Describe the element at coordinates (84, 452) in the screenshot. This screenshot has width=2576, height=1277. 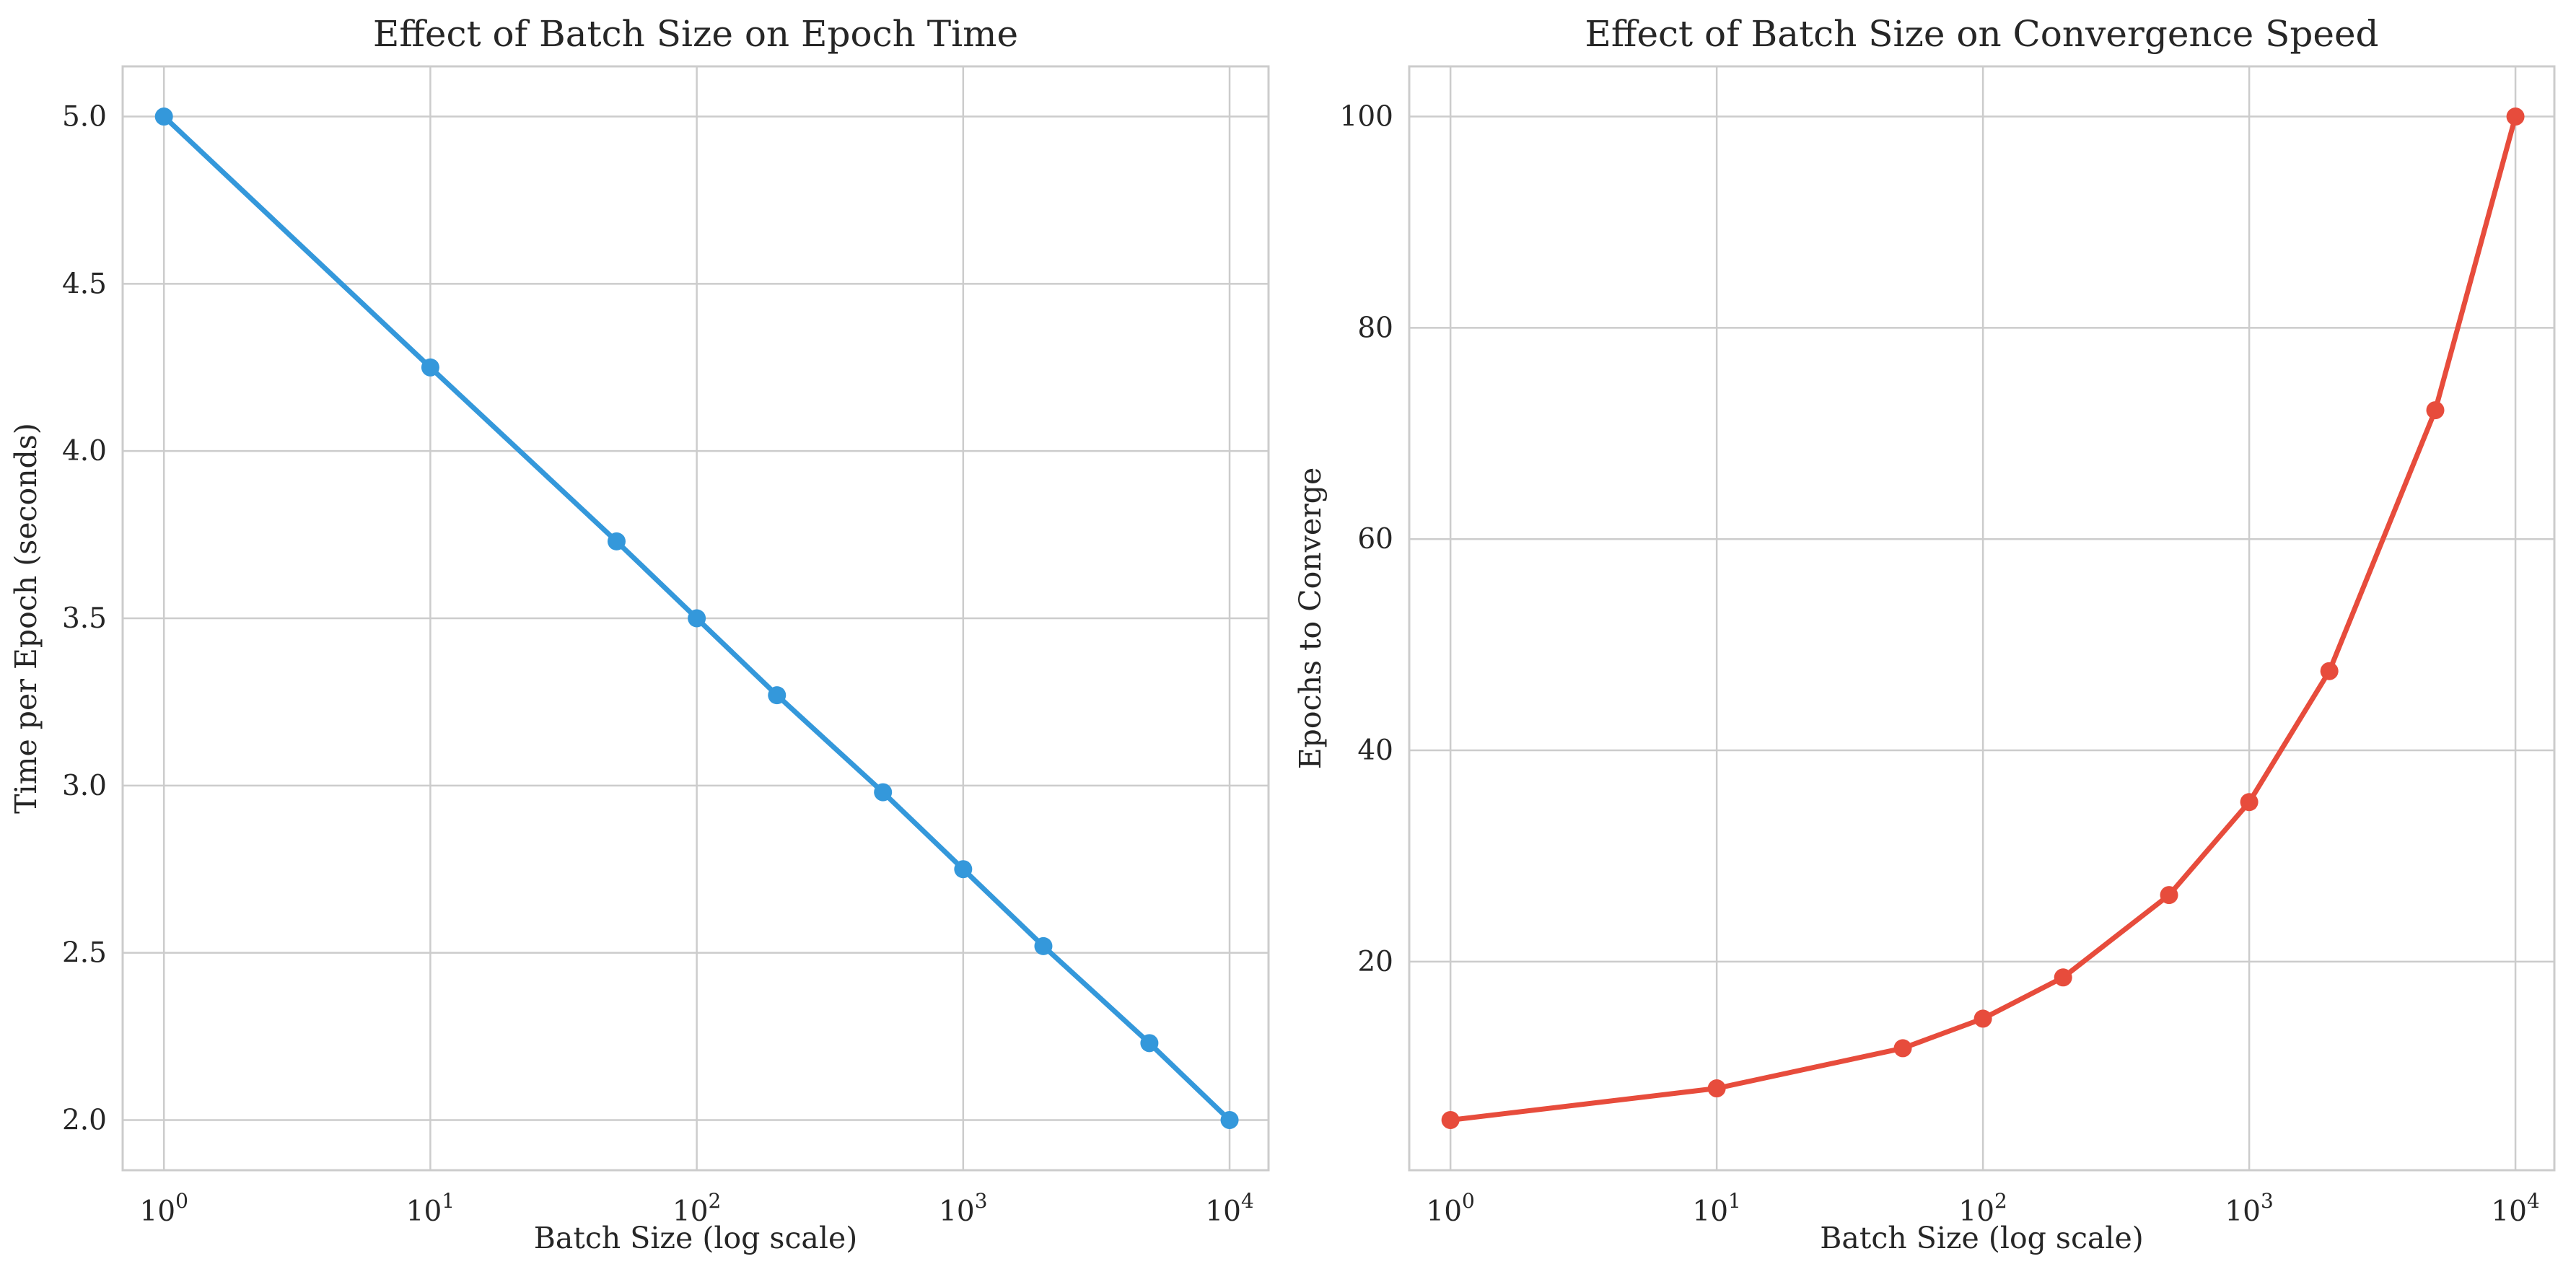
I see `y-tick-label: 4.0` at that location.